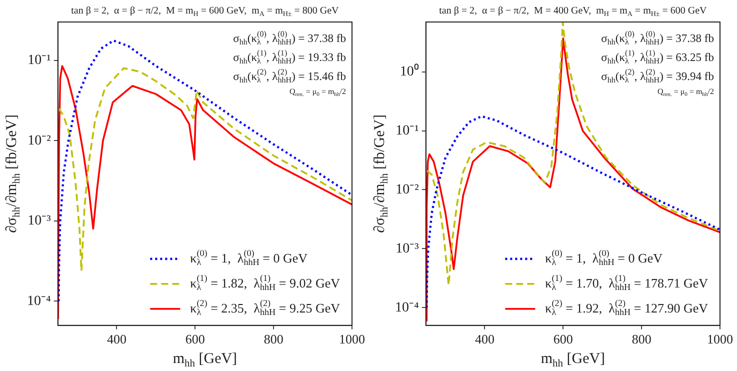  What do you see at coordinates (409, 71) in the screenshot?
I see `y-tick-label: 10⁰` at bounding box center [409, 71].